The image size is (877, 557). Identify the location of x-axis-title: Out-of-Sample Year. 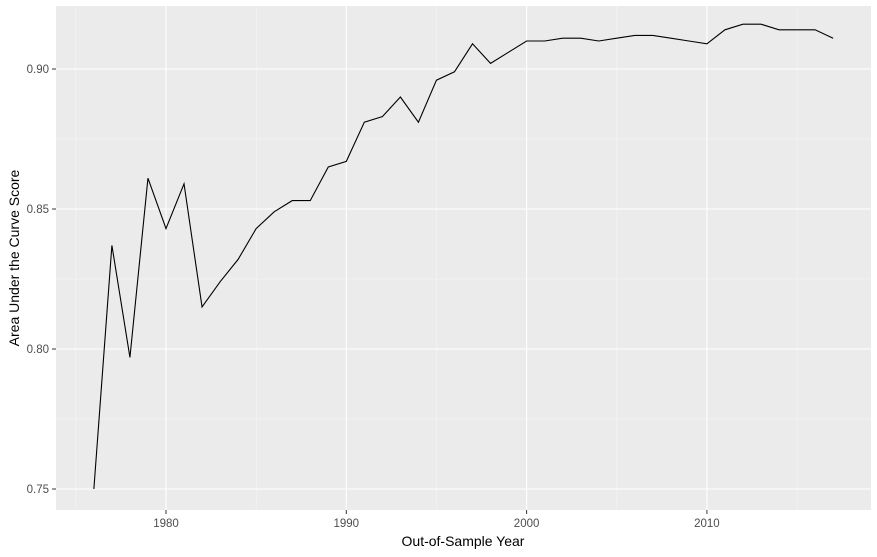
(463, 541).